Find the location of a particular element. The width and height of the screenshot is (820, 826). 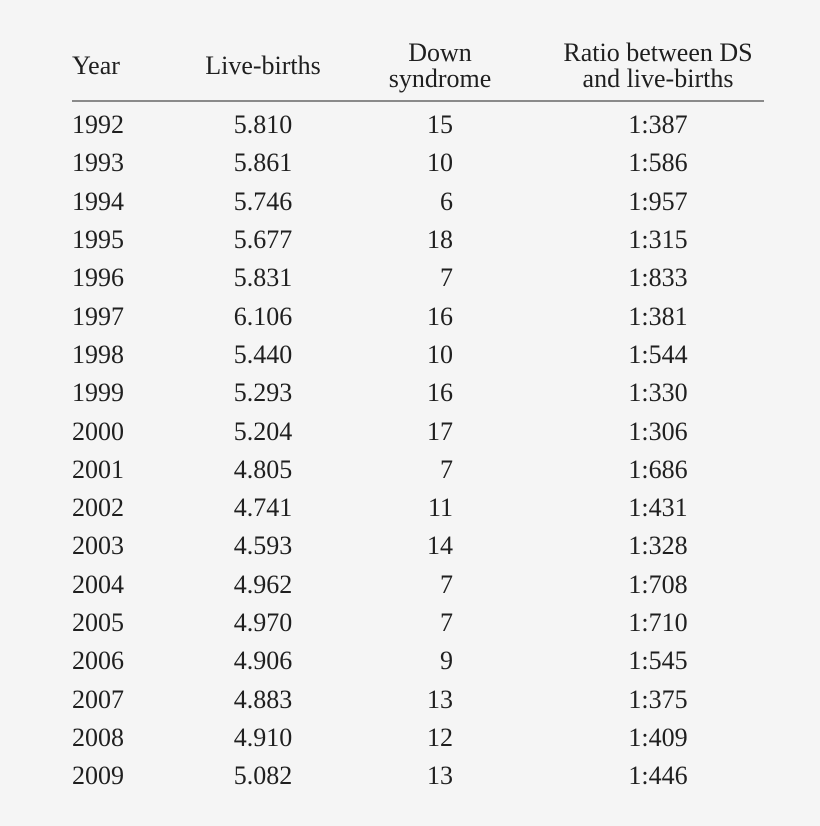

ratio-cell: 1:431 is located at coordinates (658, 508).